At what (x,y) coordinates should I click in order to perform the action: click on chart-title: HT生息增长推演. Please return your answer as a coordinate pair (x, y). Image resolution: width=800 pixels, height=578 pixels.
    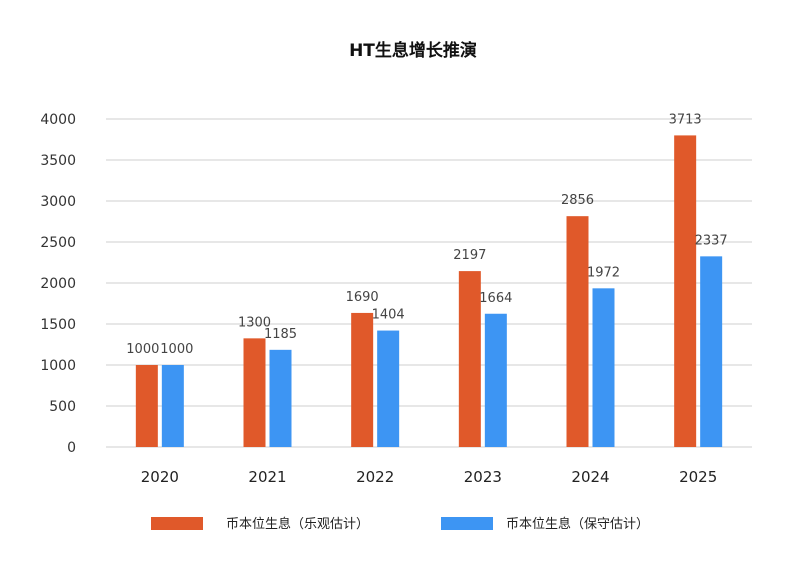
    Looking at the image, I should click on (413, 50).